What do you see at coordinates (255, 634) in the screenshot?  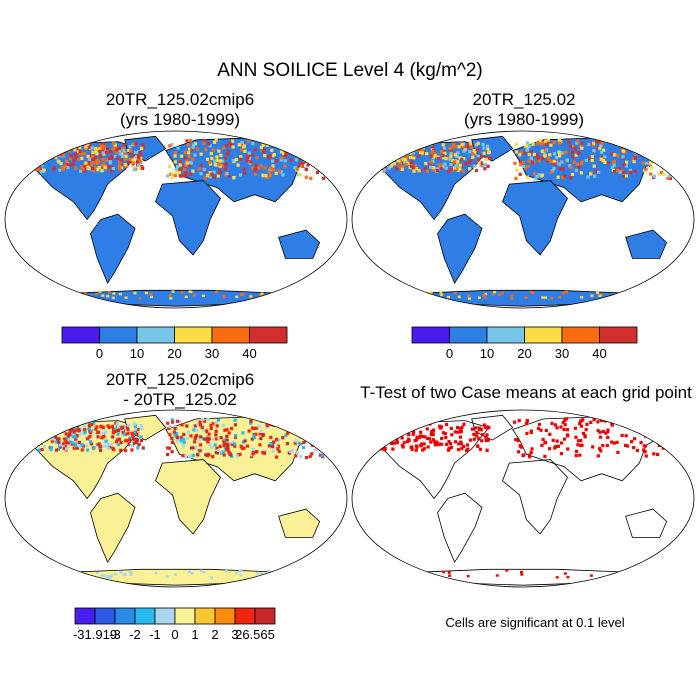 I see `colorbar-p3-tick-8: 26.565` at bounding box center [255, 634].